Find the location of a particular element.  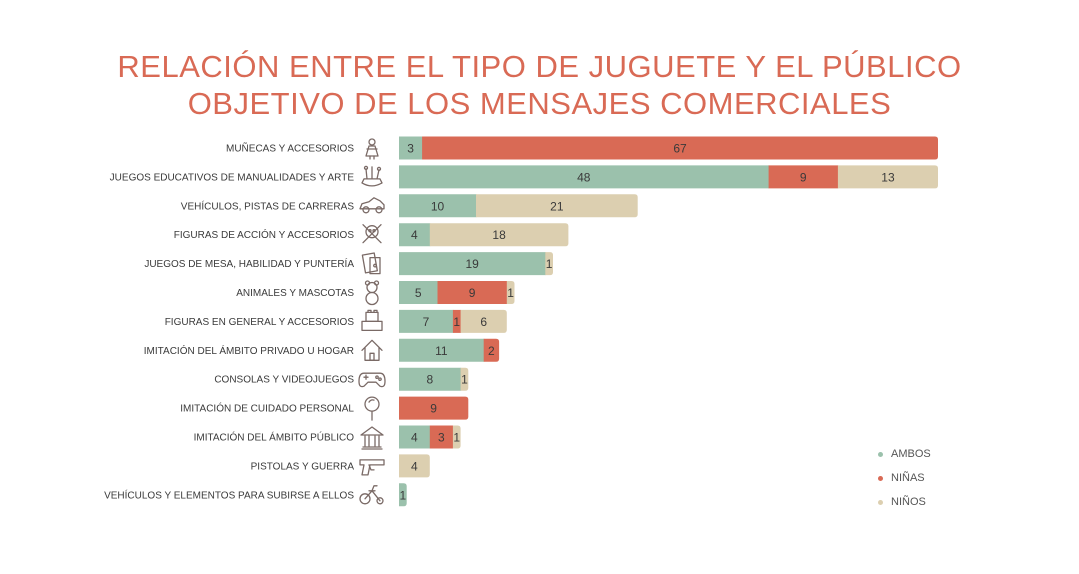

bar-value-label: 2 is located at coordinates (491, 351).